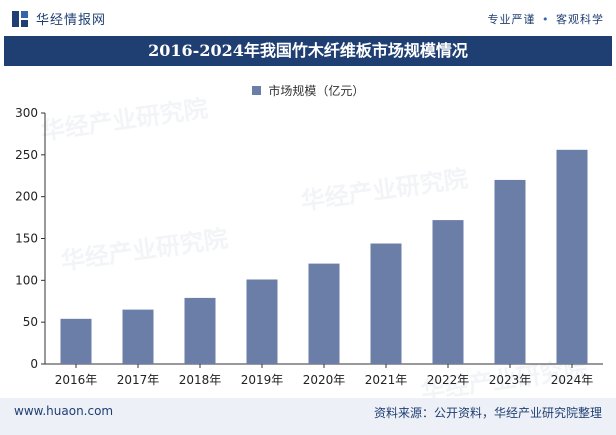  Describe the element at coordinates (308, 18) in the screenshot. I see `header: 华经情报网 专业严谨 • 客观科学` at that location.